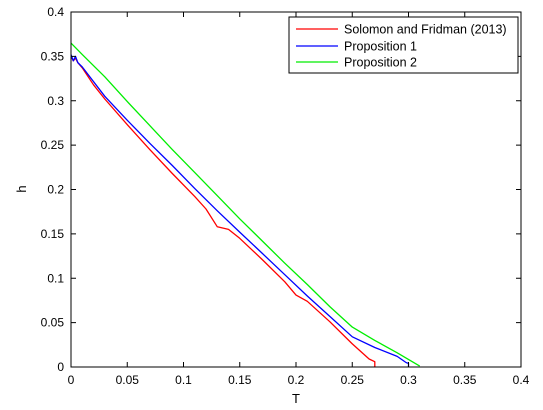 The height and width of the screenshot is (410, 543). What do you see at coordinates (71, 380) in the screenshot?
I see `x-tick-label: 0` at bounding box center [71, 380].